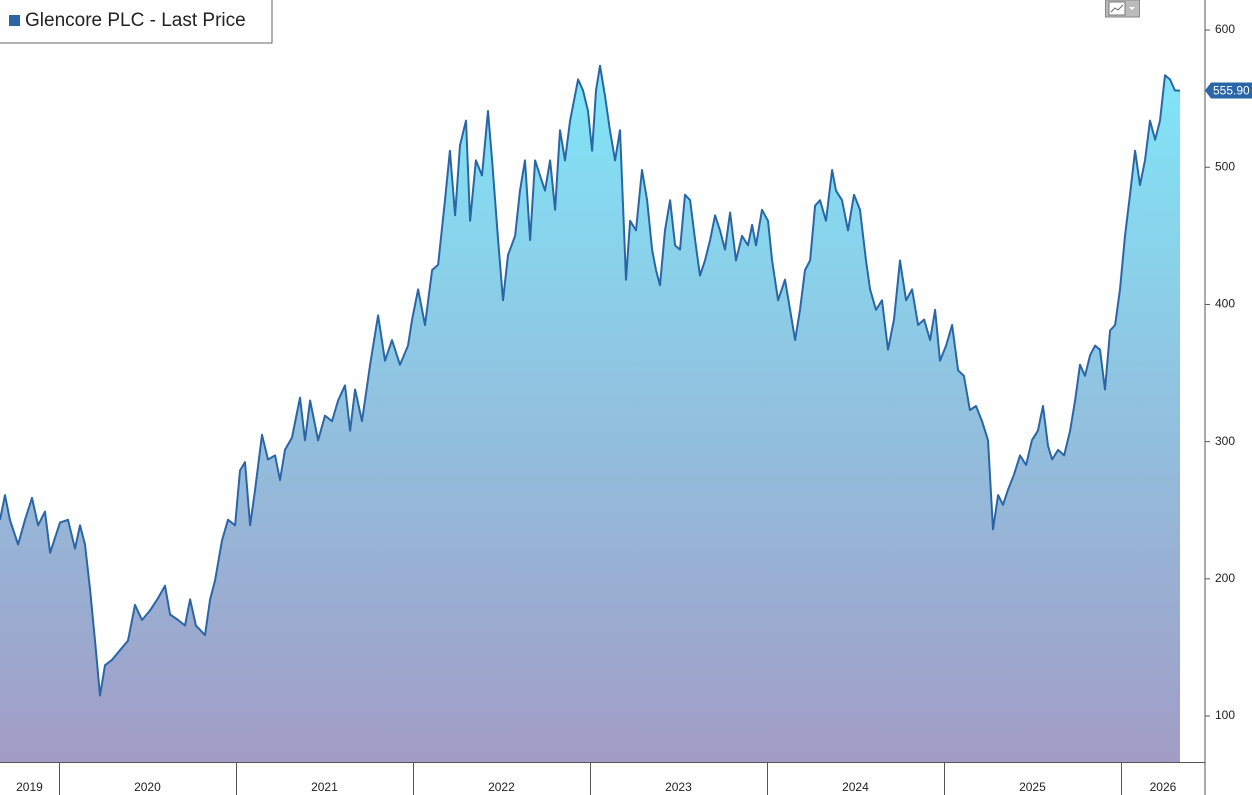 This screenshot has width=1252, height=795. I want to click on y-tick-label: 500, so click(1225, 166).